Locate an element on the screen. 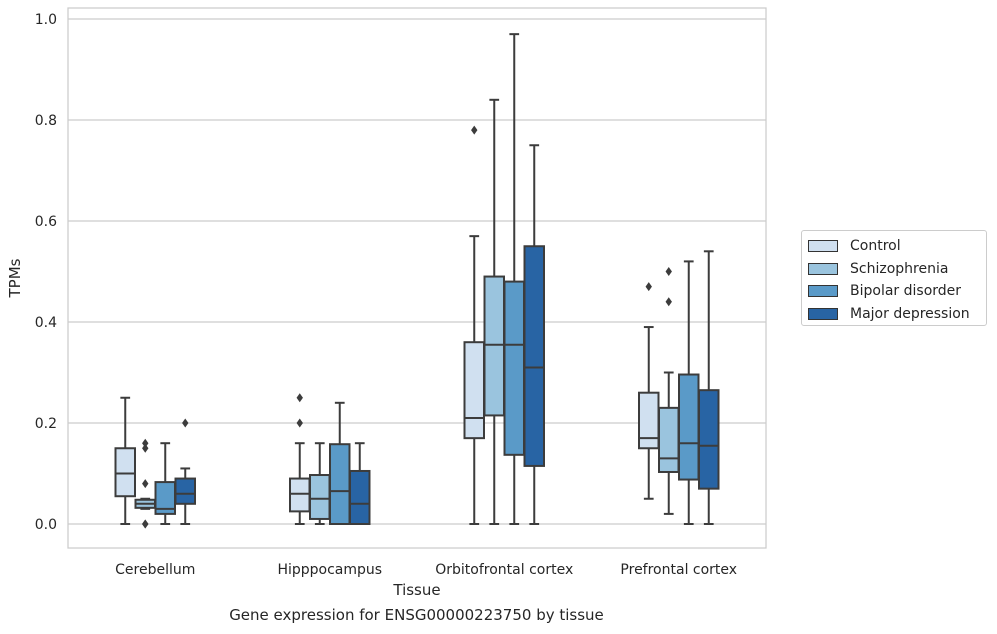 This screenshot has width=997, height=634. x-tick-label: Orbitofrontal cortex is located at coordinates (504, 570).